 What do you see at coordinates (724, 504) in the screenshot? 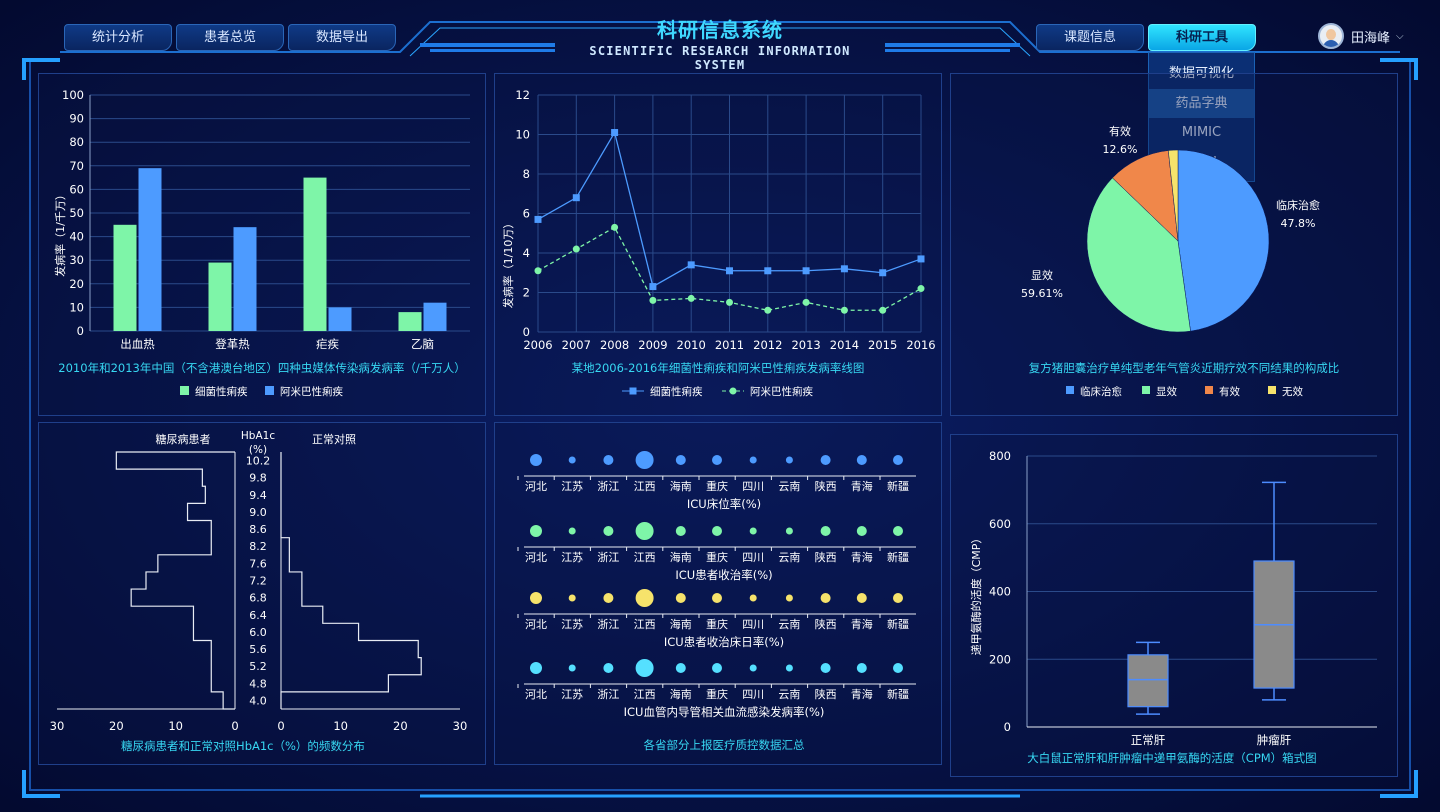
I see `row-label: ICU床位率(%)` at bounding box center [724, 504].